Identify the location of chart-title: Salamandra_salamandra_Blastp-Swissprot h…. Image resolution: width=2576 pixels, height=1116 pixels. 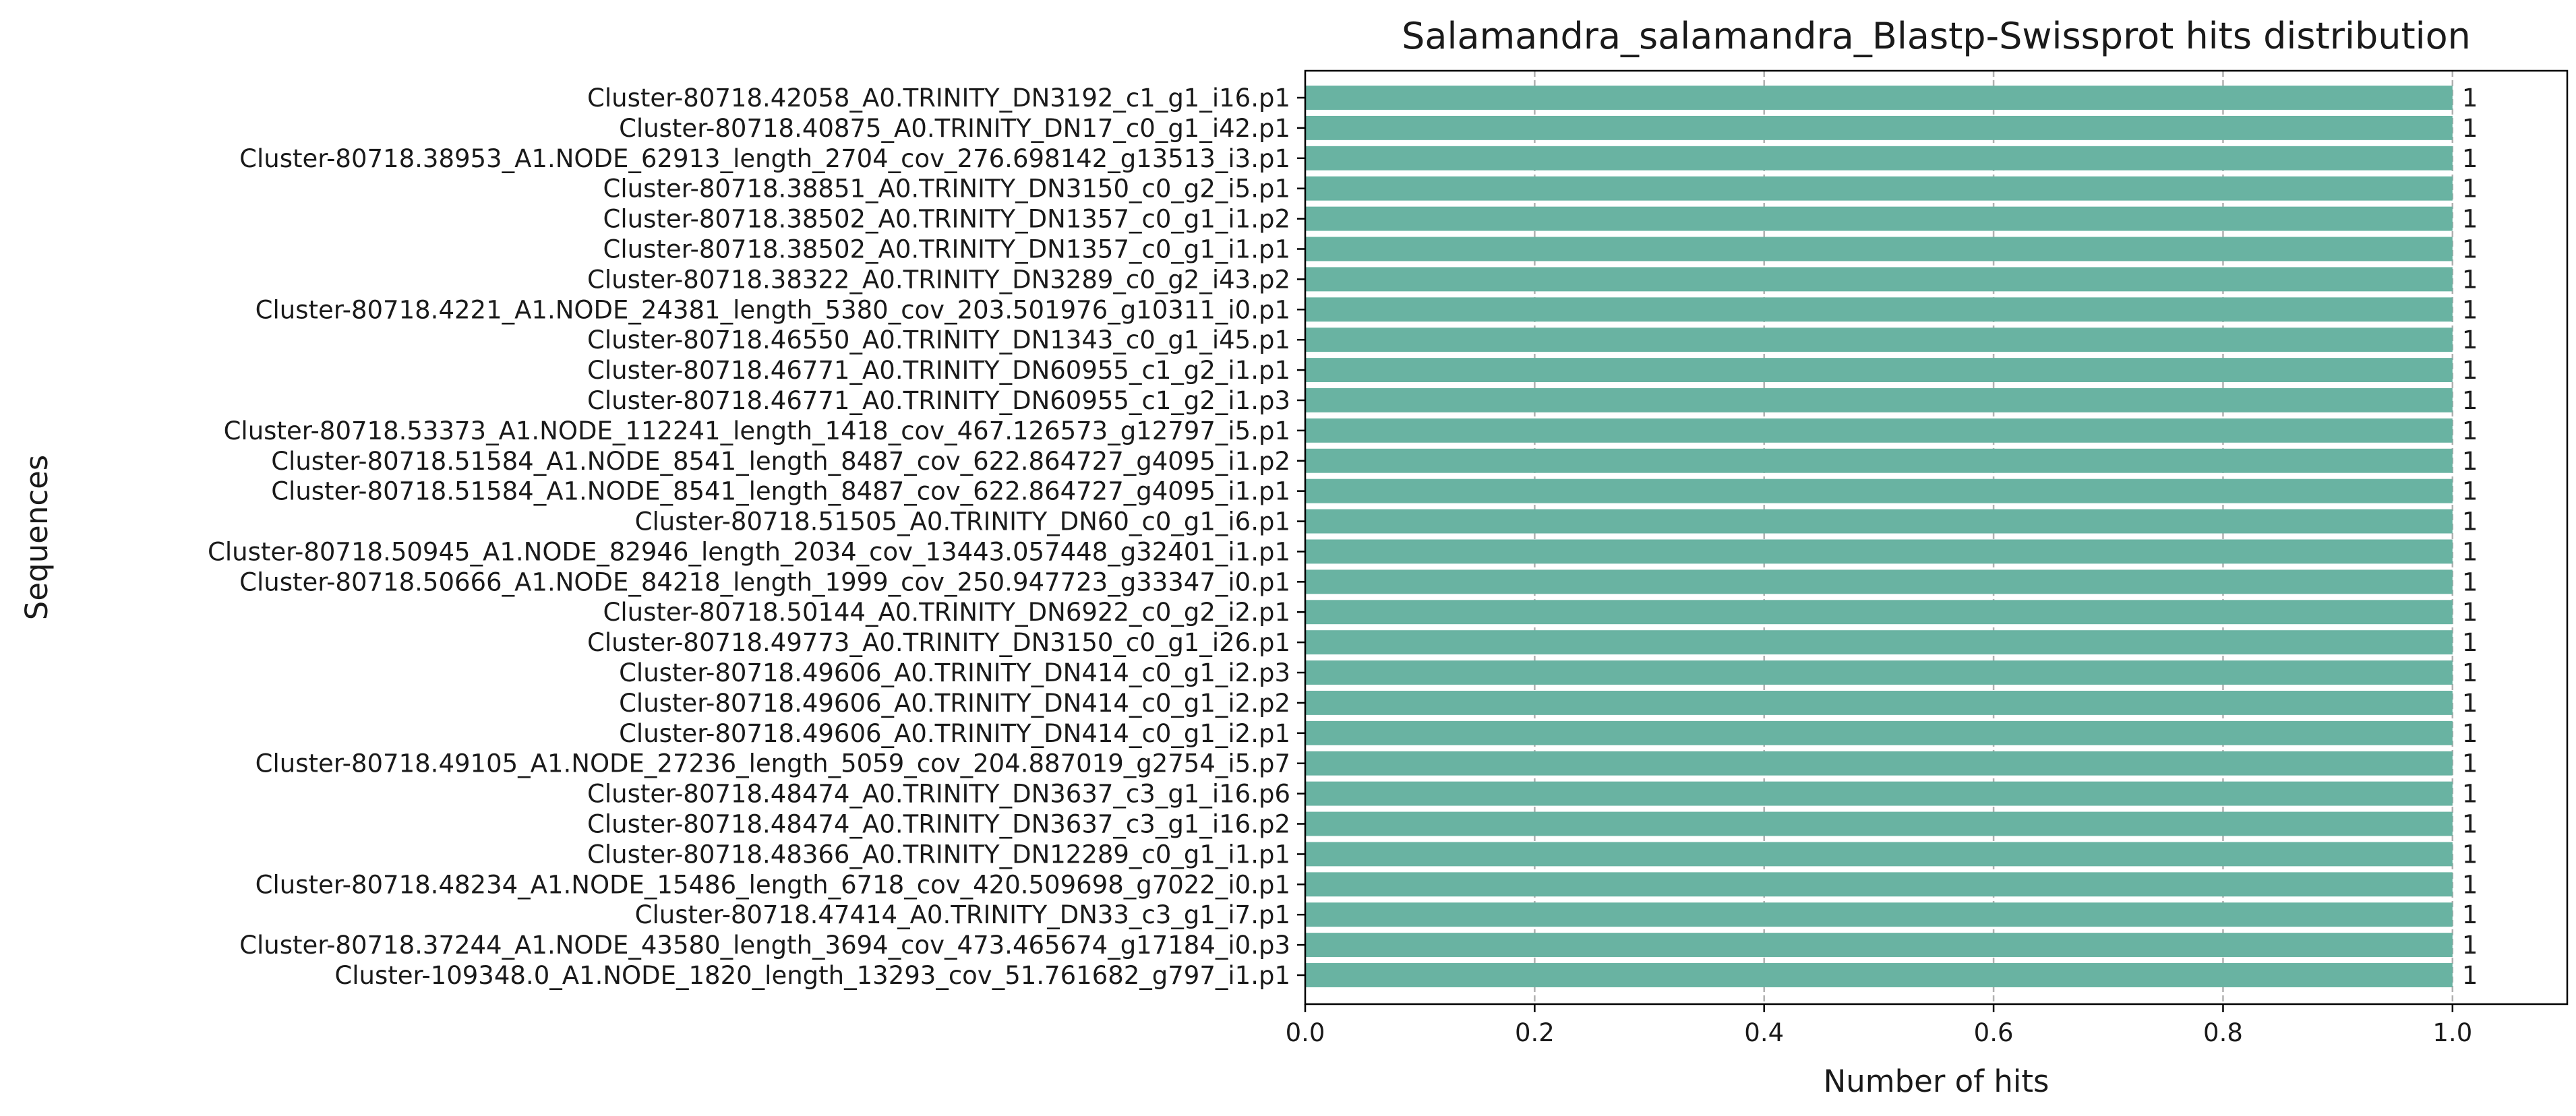
(1936, 36).